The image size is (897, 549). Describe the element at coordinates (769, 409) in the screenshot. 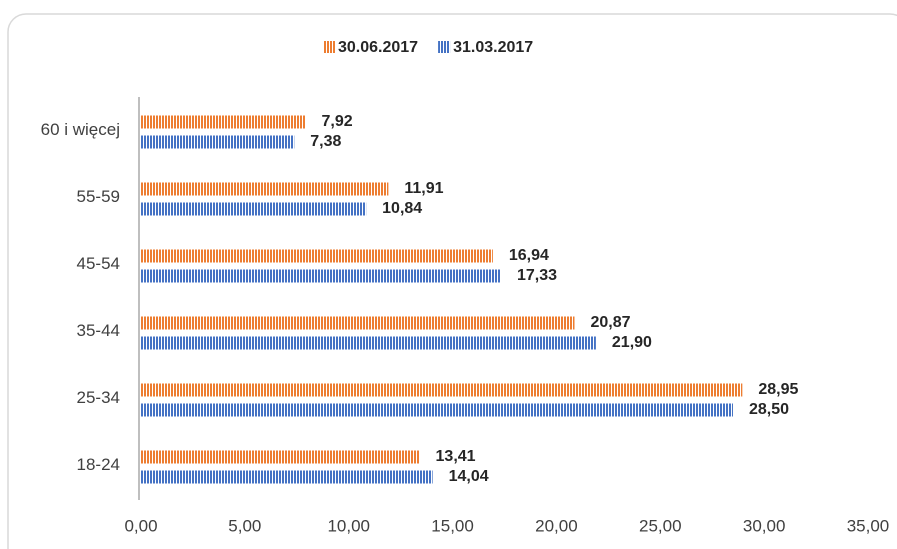

I see `value-label: 28,50` at that location.